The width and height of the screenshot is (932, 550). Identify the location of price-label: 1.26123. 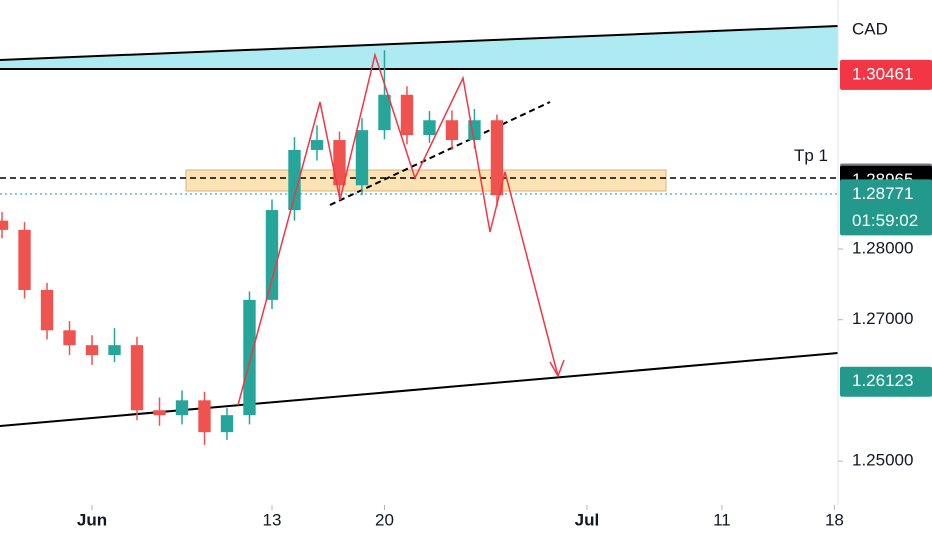
(882, 380).